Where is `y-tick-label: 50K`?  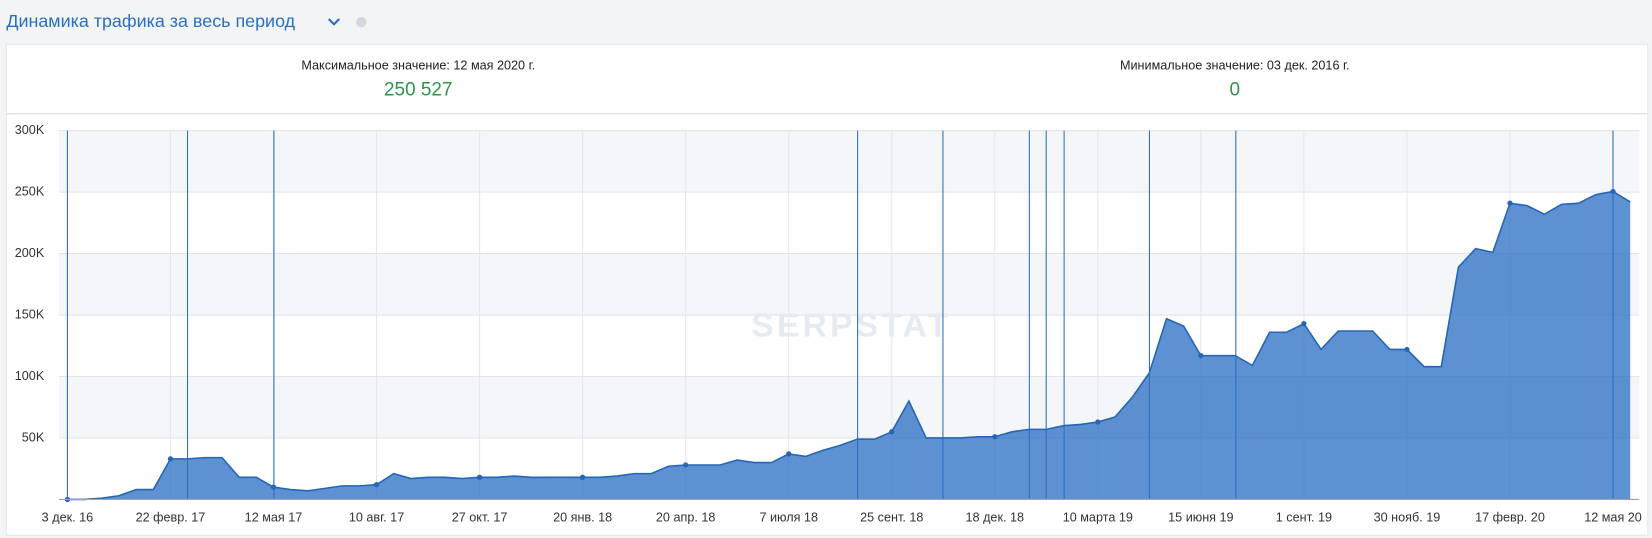
y-tick-label: 50K is located at coordinates (33, 437).